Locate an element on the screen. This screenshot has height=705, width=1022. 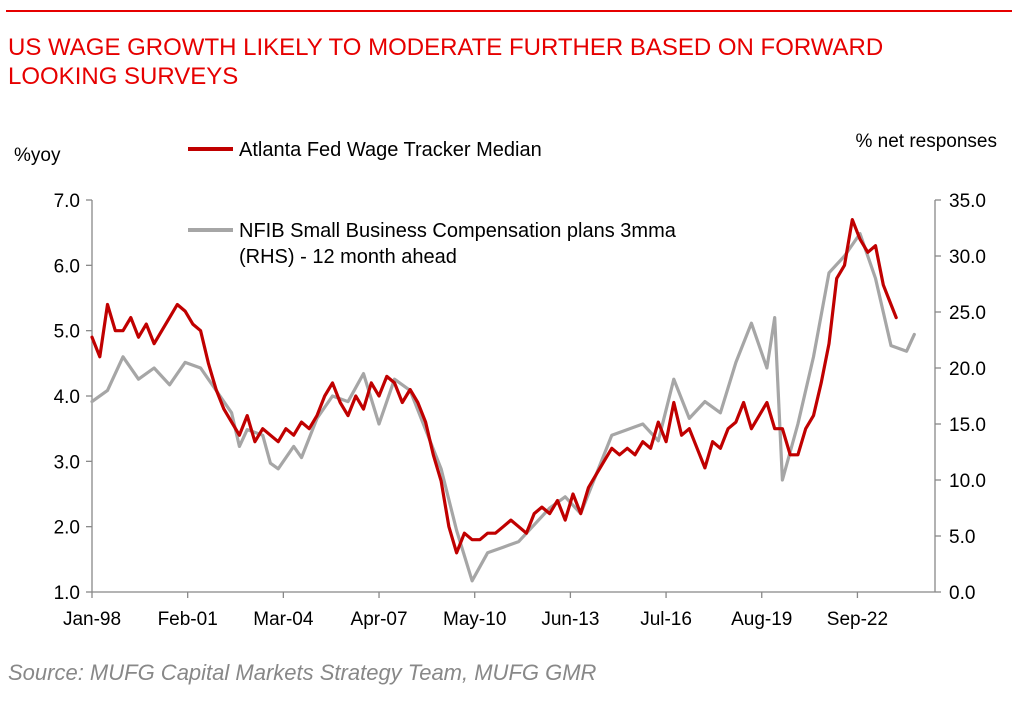
x-tick-label: Feb-01 is located at coordinates (188, 619).